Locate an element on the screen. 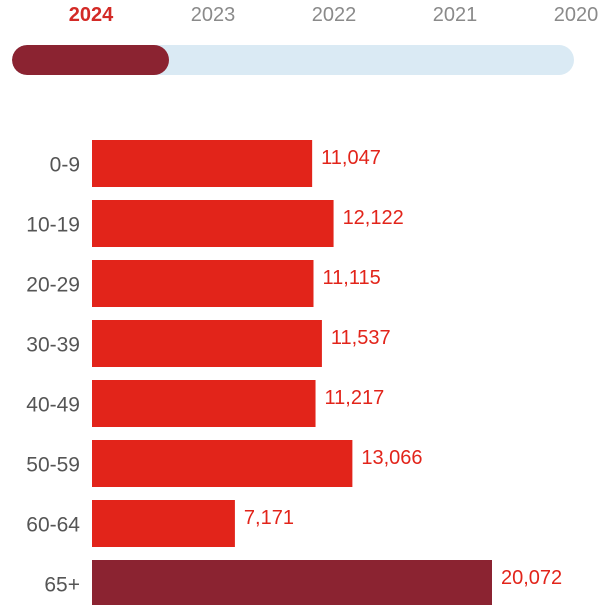 This screenshot has height=605, width=615. value-label: 20,072 is located at coordinates (531, 578).